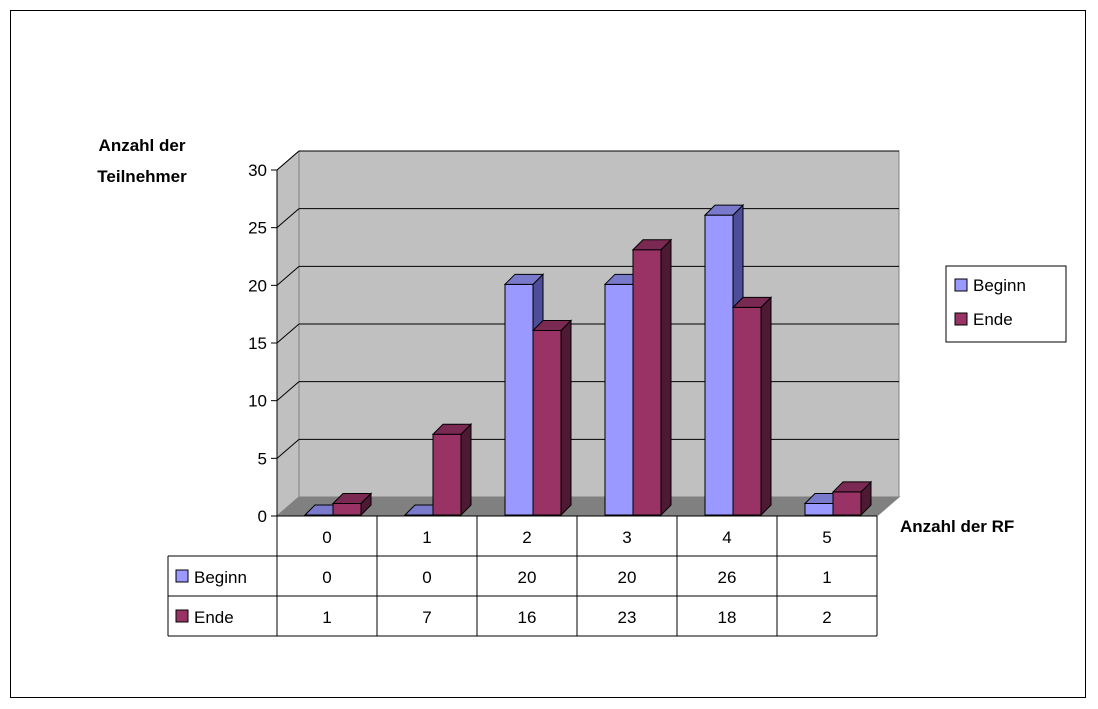 The width and height of the screenshot is (1098, 709). What do you see at coordinates (257, 228) in the screenshot?
I see `y-tick-label: 25` at bounding box center [257, 228].